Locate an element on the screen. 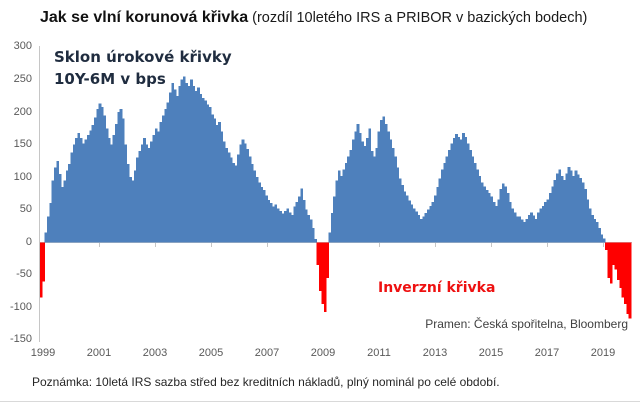  y-tick-label: 300 is located at coordinates (22, 46).